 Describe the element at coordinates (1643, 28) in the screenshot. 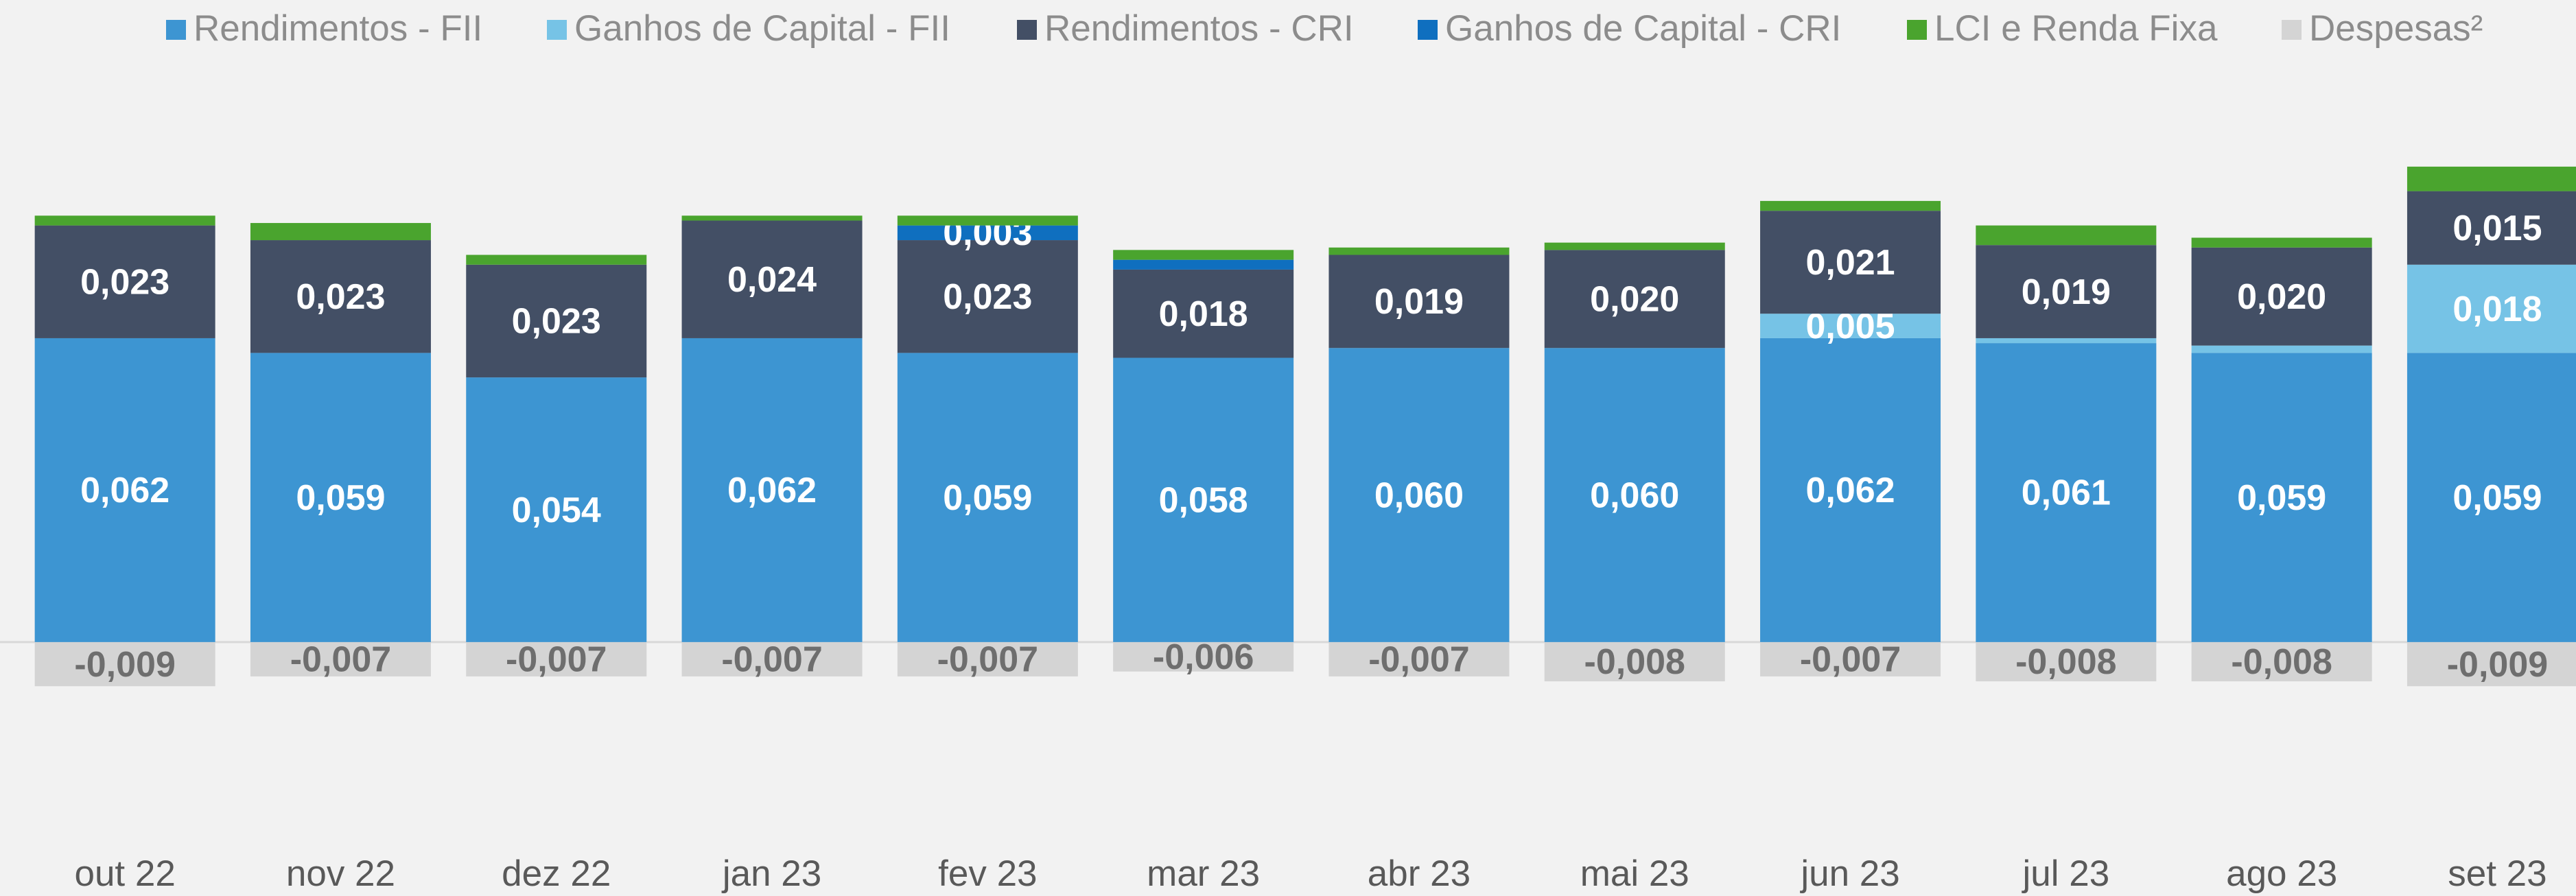

I see `legend-label: Ganhos de Capital - CRI` at that location.